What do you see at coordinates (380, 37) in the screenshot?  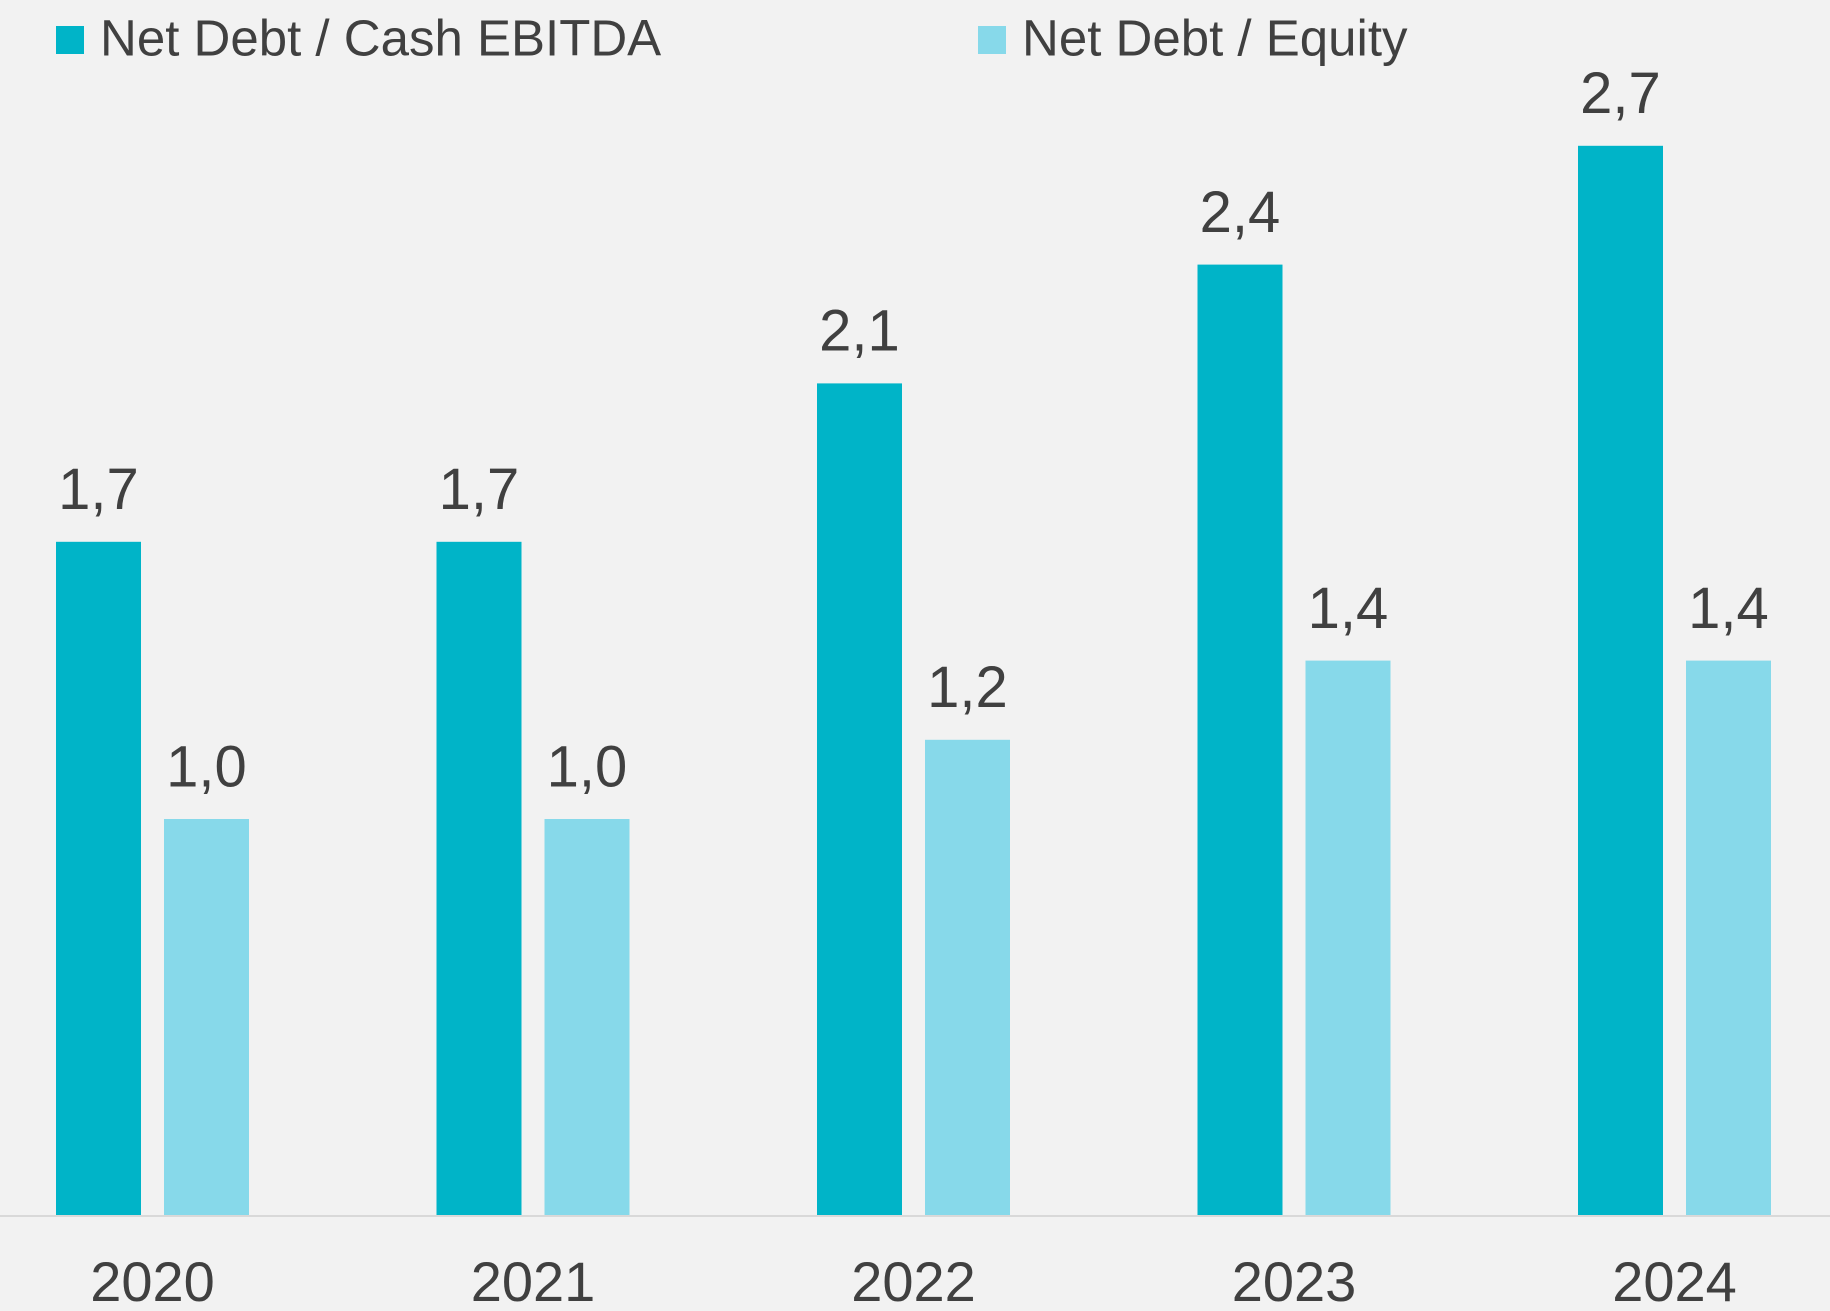 I see `legend-label: Net Debt / Cash EBITDA` at bounding box center [380, 37].